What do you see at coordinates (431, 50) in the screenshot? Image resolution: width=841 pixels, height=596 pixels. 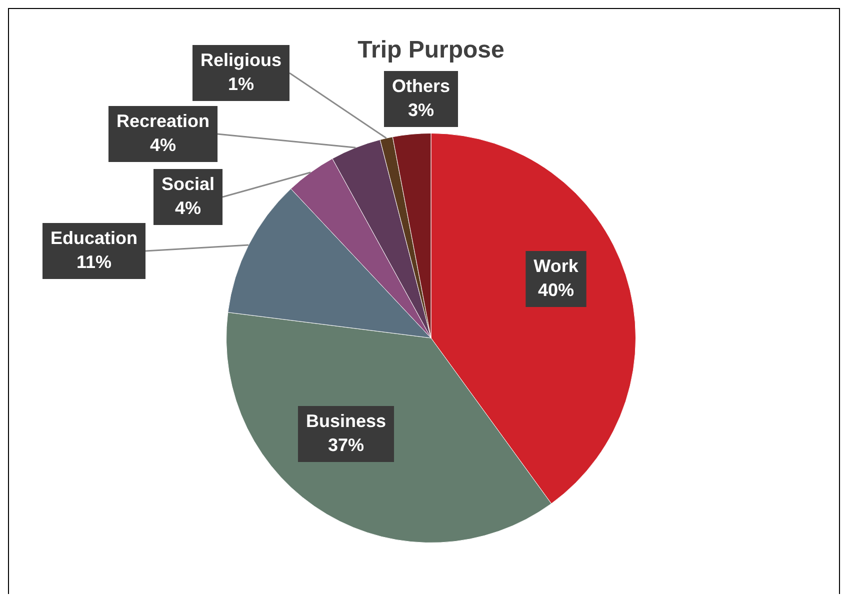 I see `chart-title: Trip Purpose` at bounding box center [431, 50].